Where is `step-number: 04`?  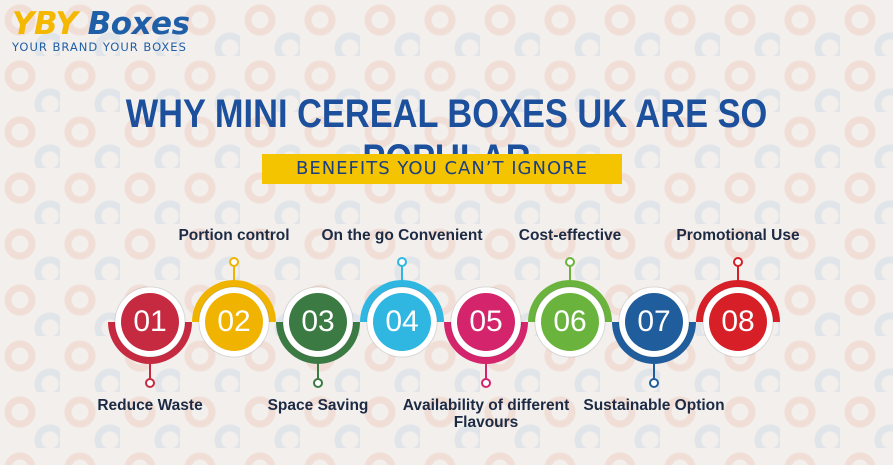 step-number: 04 is located at coordinates (401, 321).